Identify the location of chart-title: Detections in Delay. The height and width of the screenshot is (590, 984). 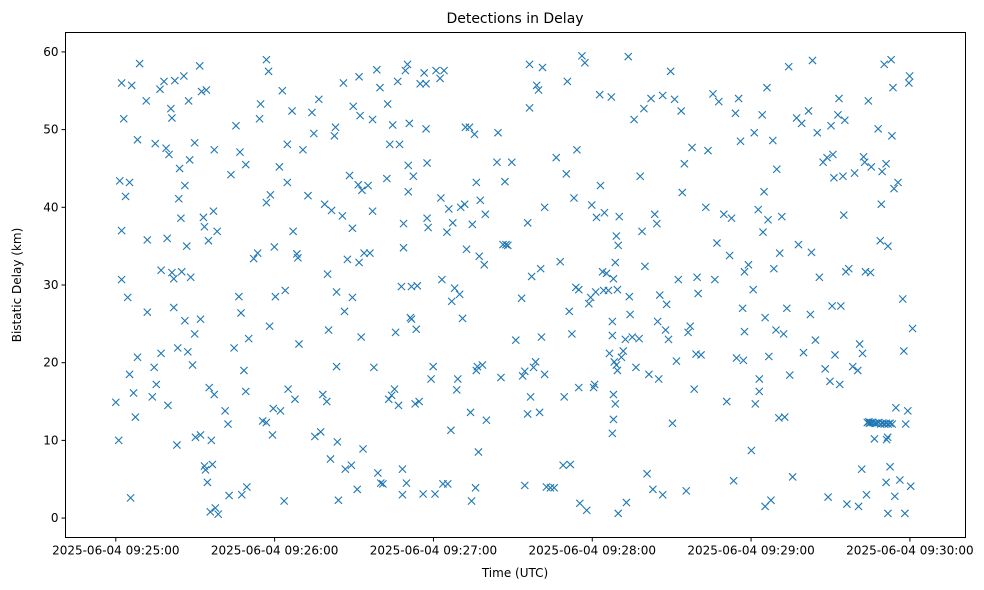
(514, 19).